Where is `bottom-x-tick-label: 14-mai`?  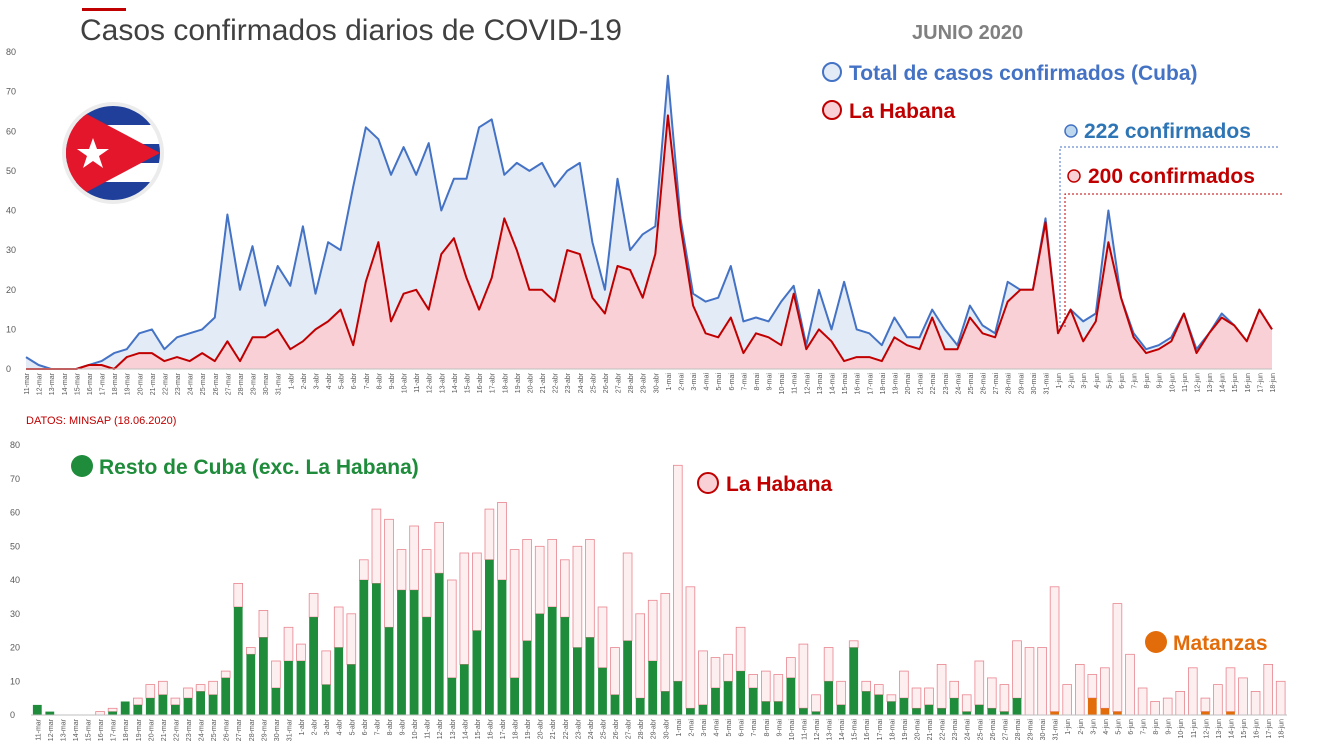
bottom-x-tick-label: 14-mai is located at coordinates (842, 730).